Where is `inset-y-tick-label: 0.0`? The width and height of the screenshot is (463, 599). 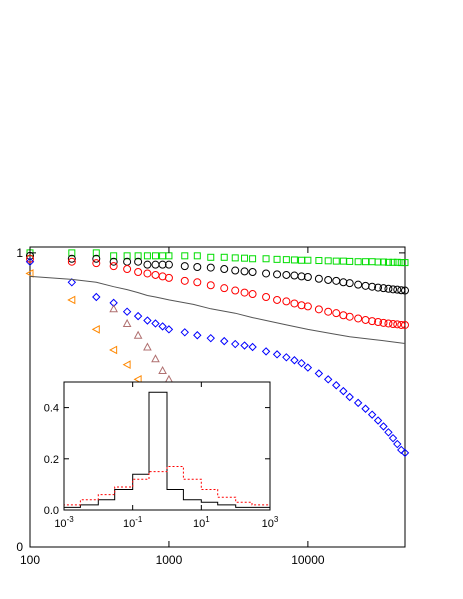
inset-y-tick-label: 0.0 is located at coordinates (51, 511).